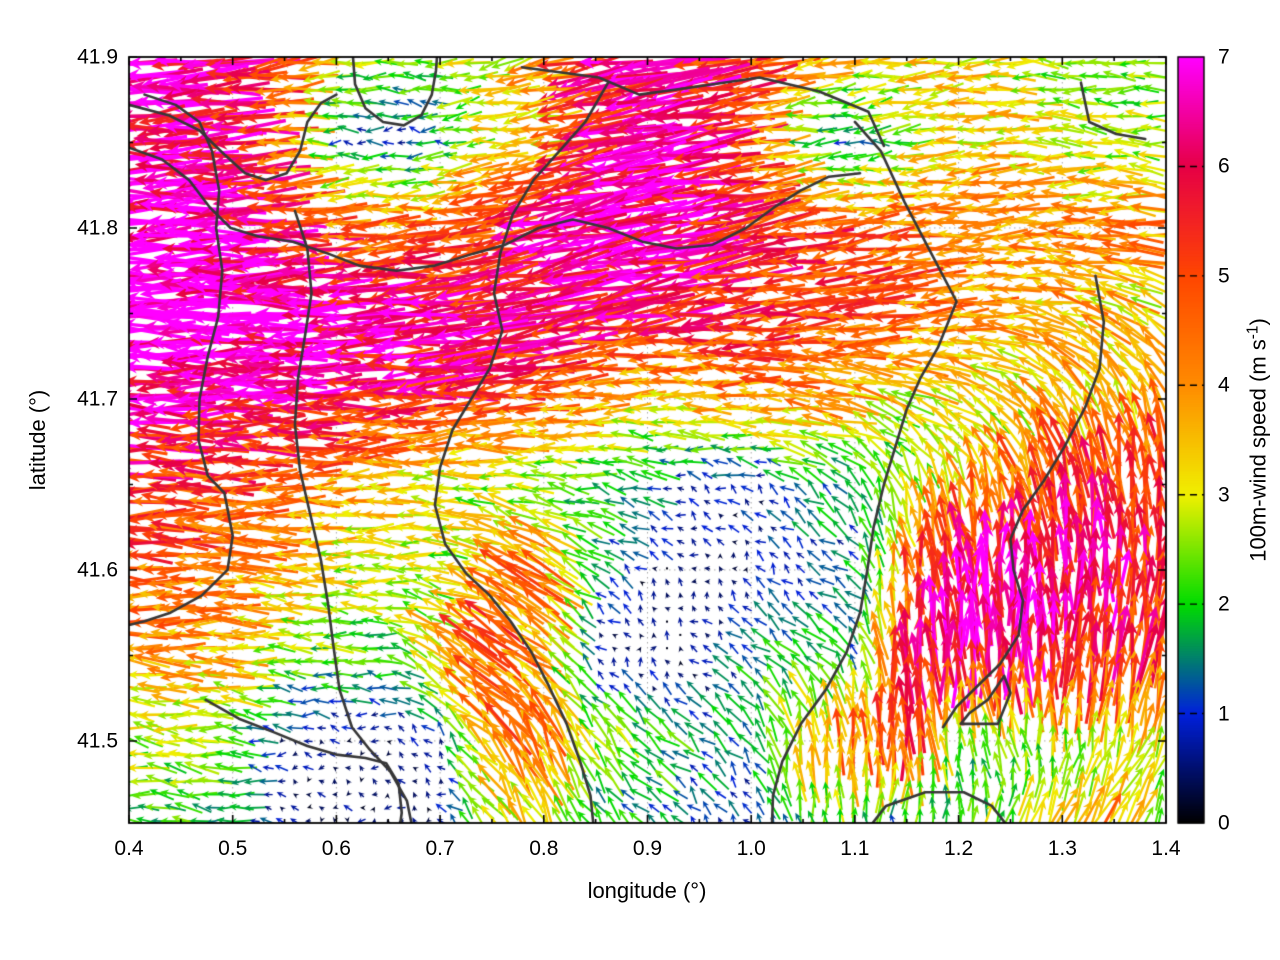 The image size is (1280, 960). What do you see at coordinates (97, 399) in the screenshot?
I see `y-tick-label: 41.7` at bounding box center [97, 399].